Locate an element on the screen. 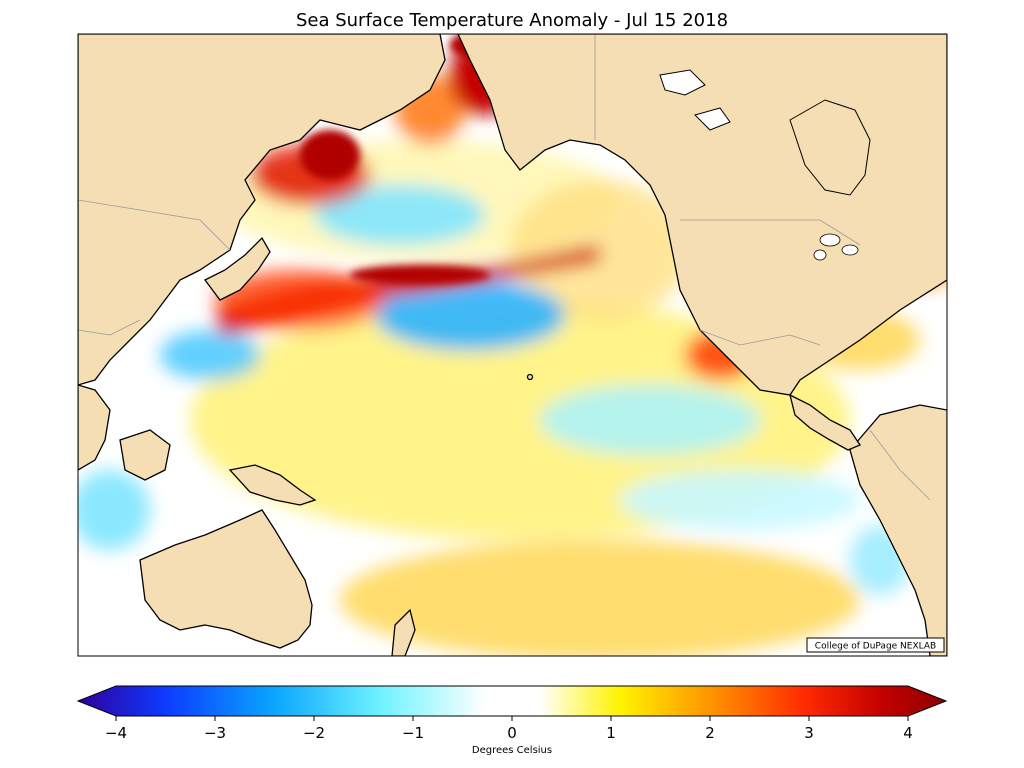 The width and height of the screenshot is (1024, 768). credit-text: College of DuPage NEXLAB is located at coordinates (875, 647).